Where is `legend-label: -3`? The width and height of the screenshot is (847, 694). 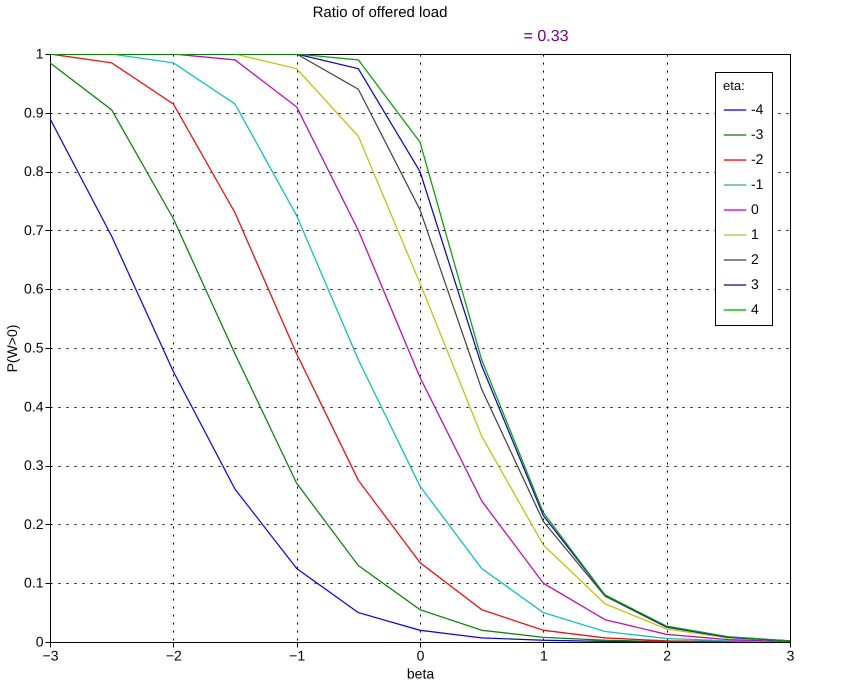
legend-label: -3 is located at coordinates (757, 134).